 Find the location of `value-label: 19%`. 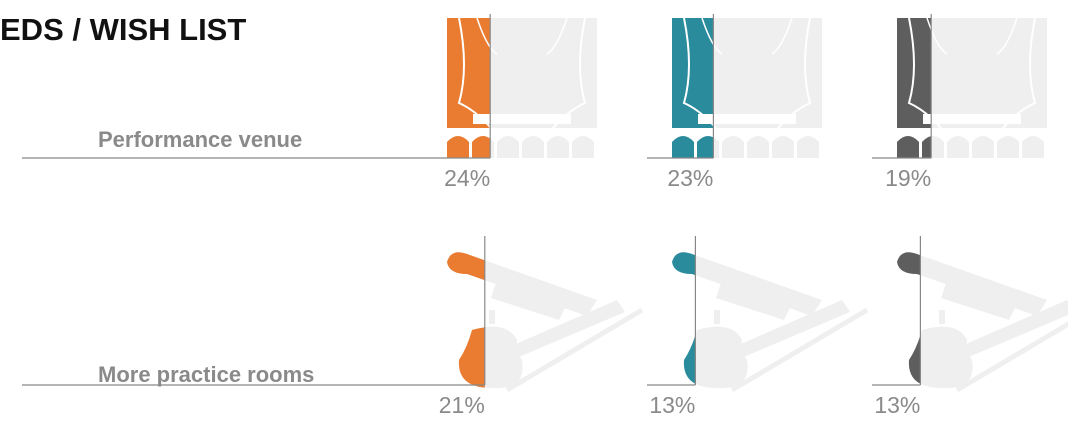

value-label: 19% is located at coordinates (908, 178).